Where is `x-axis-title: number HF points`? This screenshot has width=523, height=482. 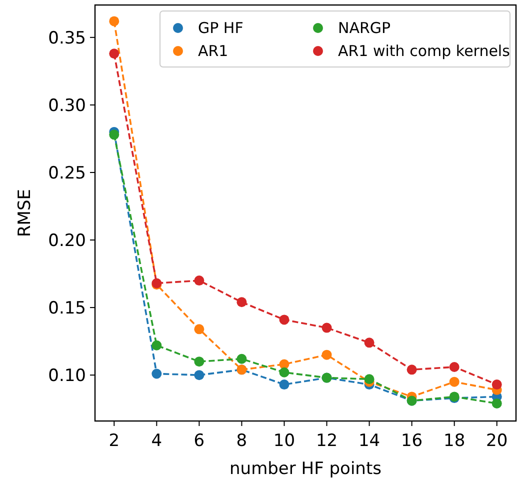 x-axis-title: number HF points is located at coordinates (306, 469).